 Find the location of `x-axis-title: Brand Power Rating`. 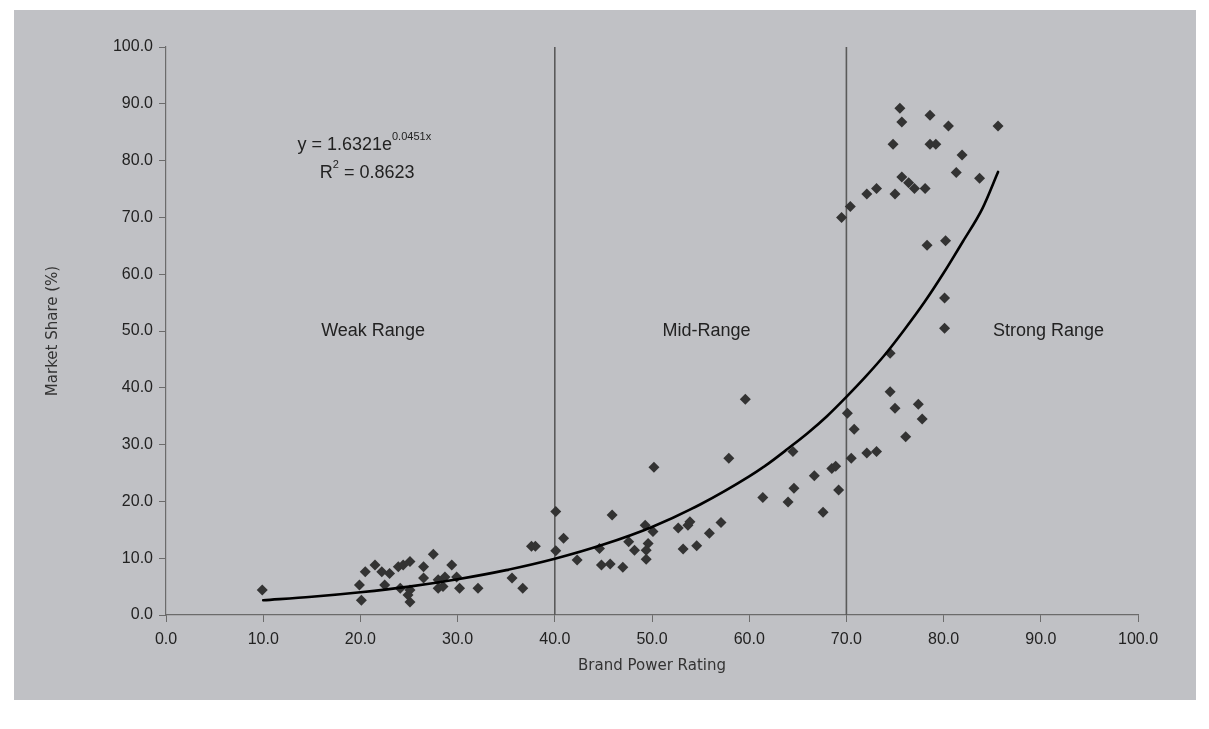

x-axis-title: Brand Power Rating is located at coordinates (652, 664).